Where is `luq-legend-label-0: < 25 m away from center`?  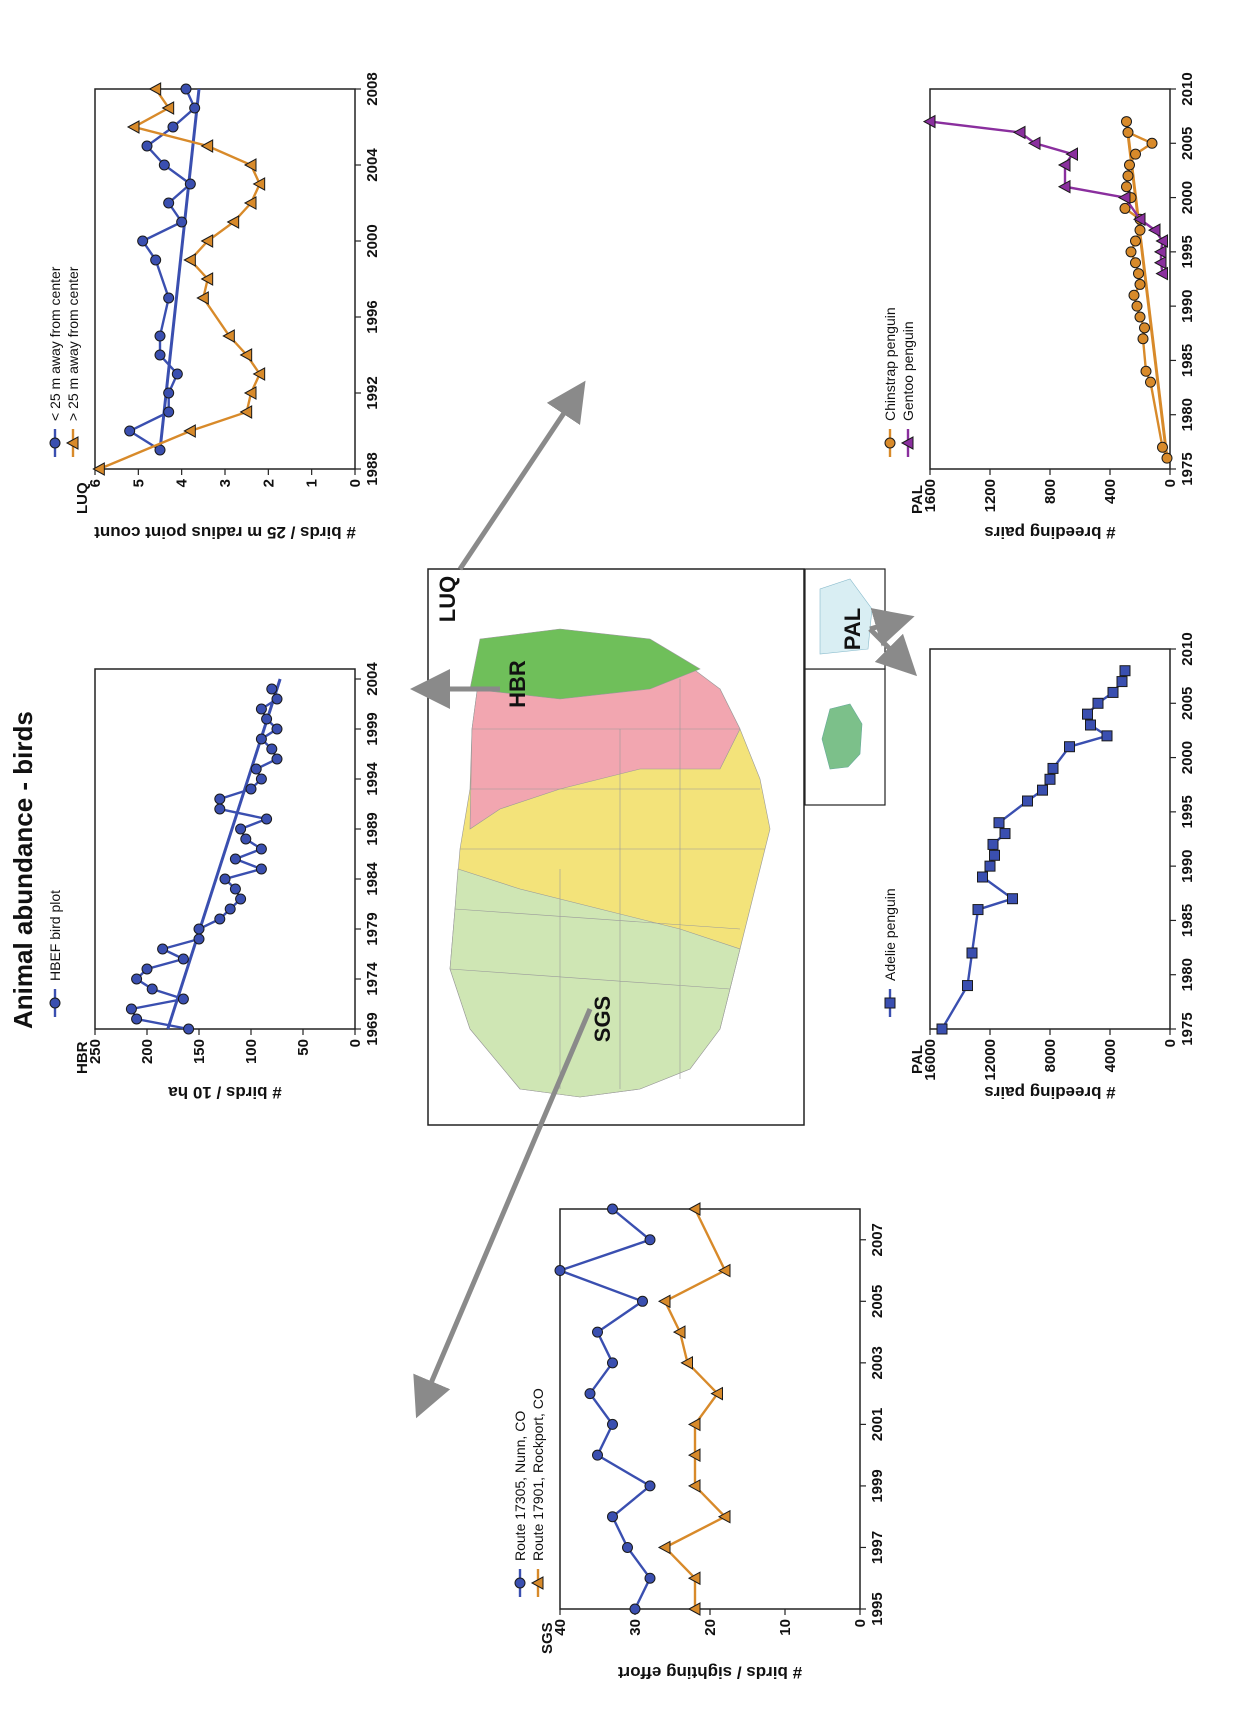
luq-legend-label-0: < 25 m away from center is located at coordinates (55, 343).